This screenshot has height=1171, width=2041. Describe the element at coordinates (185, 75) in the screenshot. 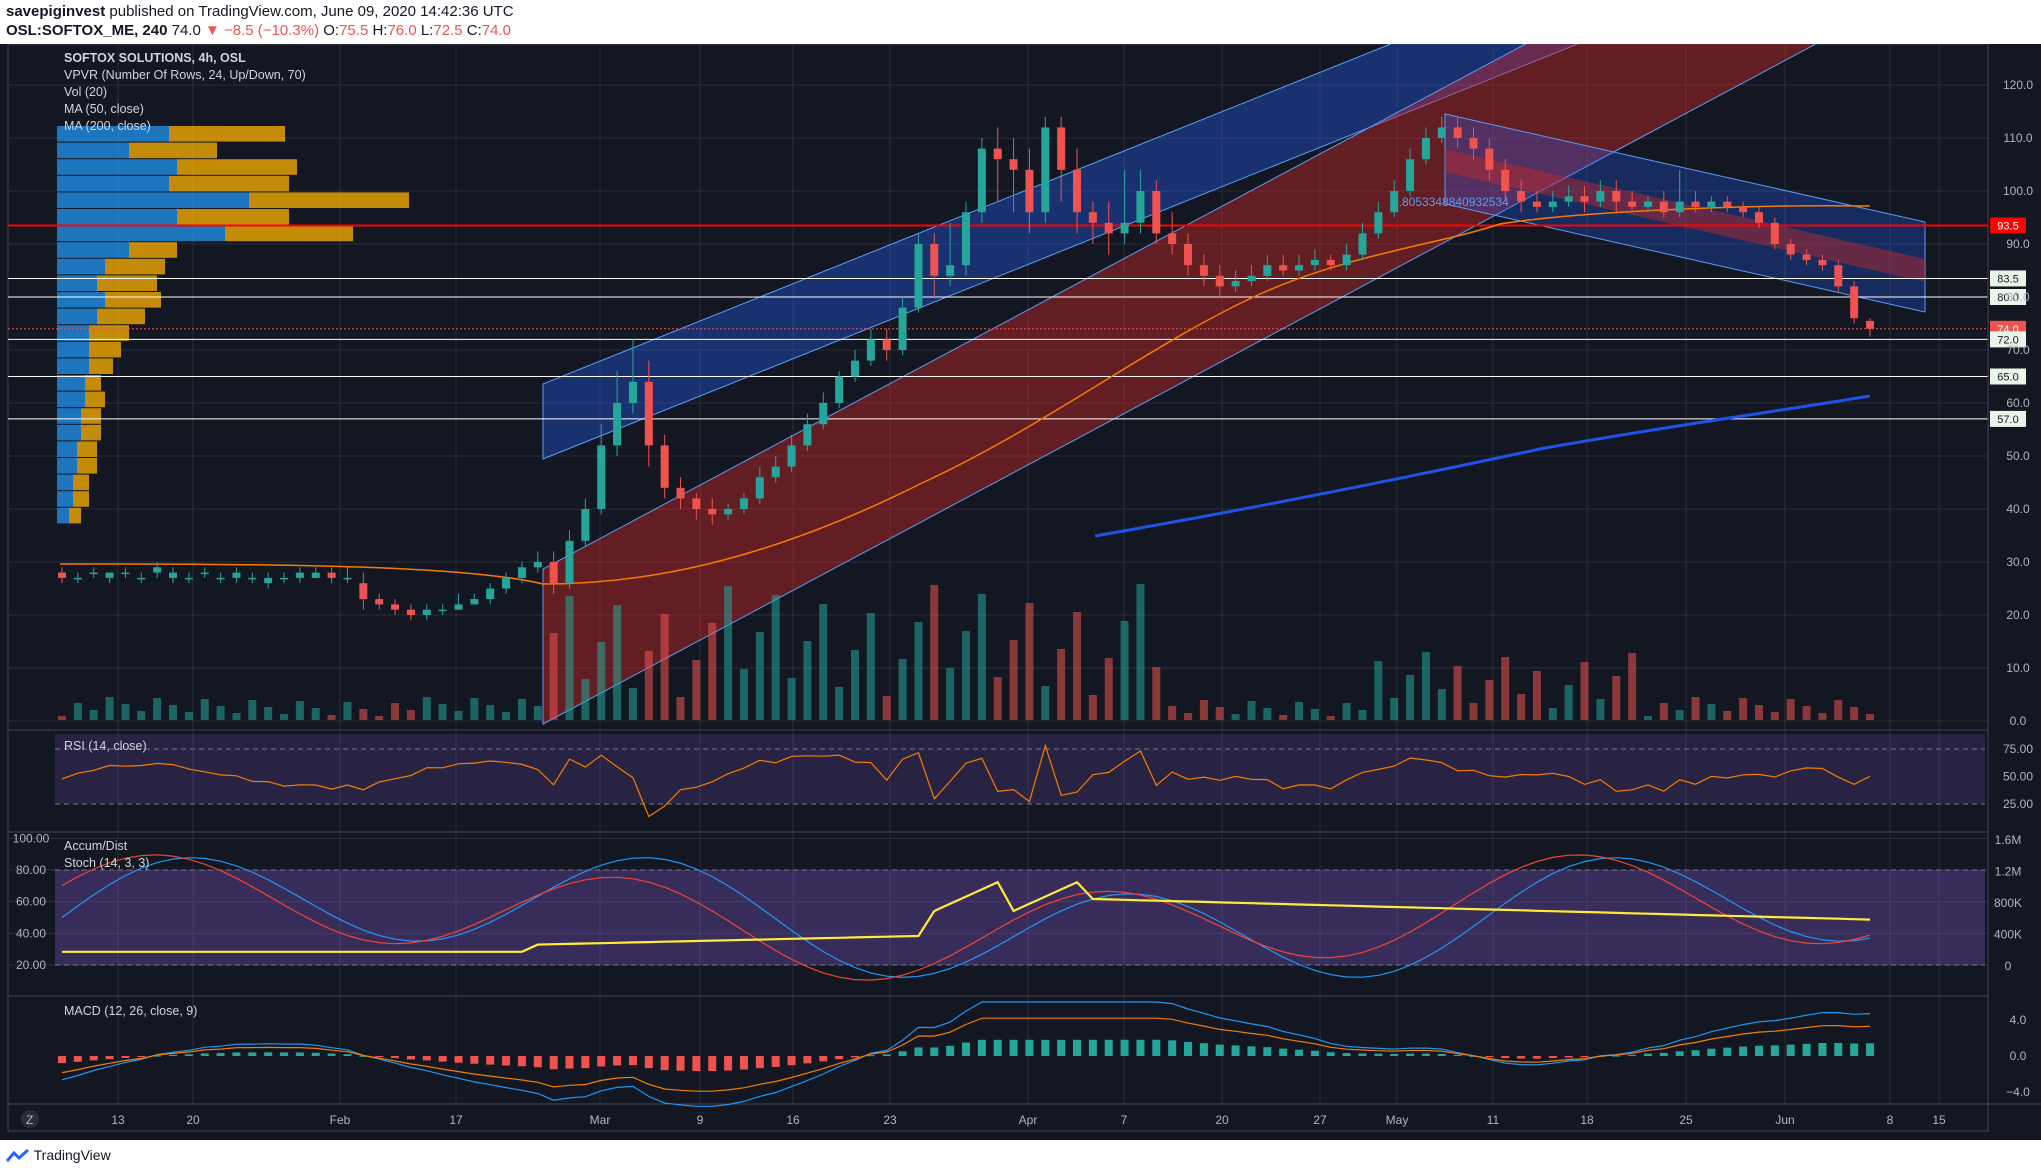

I see `vpvr-legend: VPVR (Number Of Rows, 24, Up/Down, 70)` at that location.